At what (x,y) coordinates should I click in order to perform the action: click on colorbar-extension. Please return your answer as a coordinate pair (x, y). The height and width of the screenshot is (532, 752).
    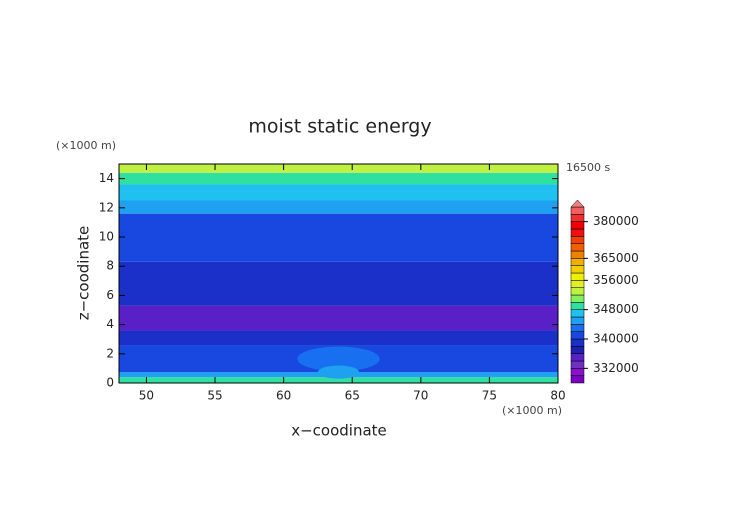
    Looking at the image, I should click on (577, 203).